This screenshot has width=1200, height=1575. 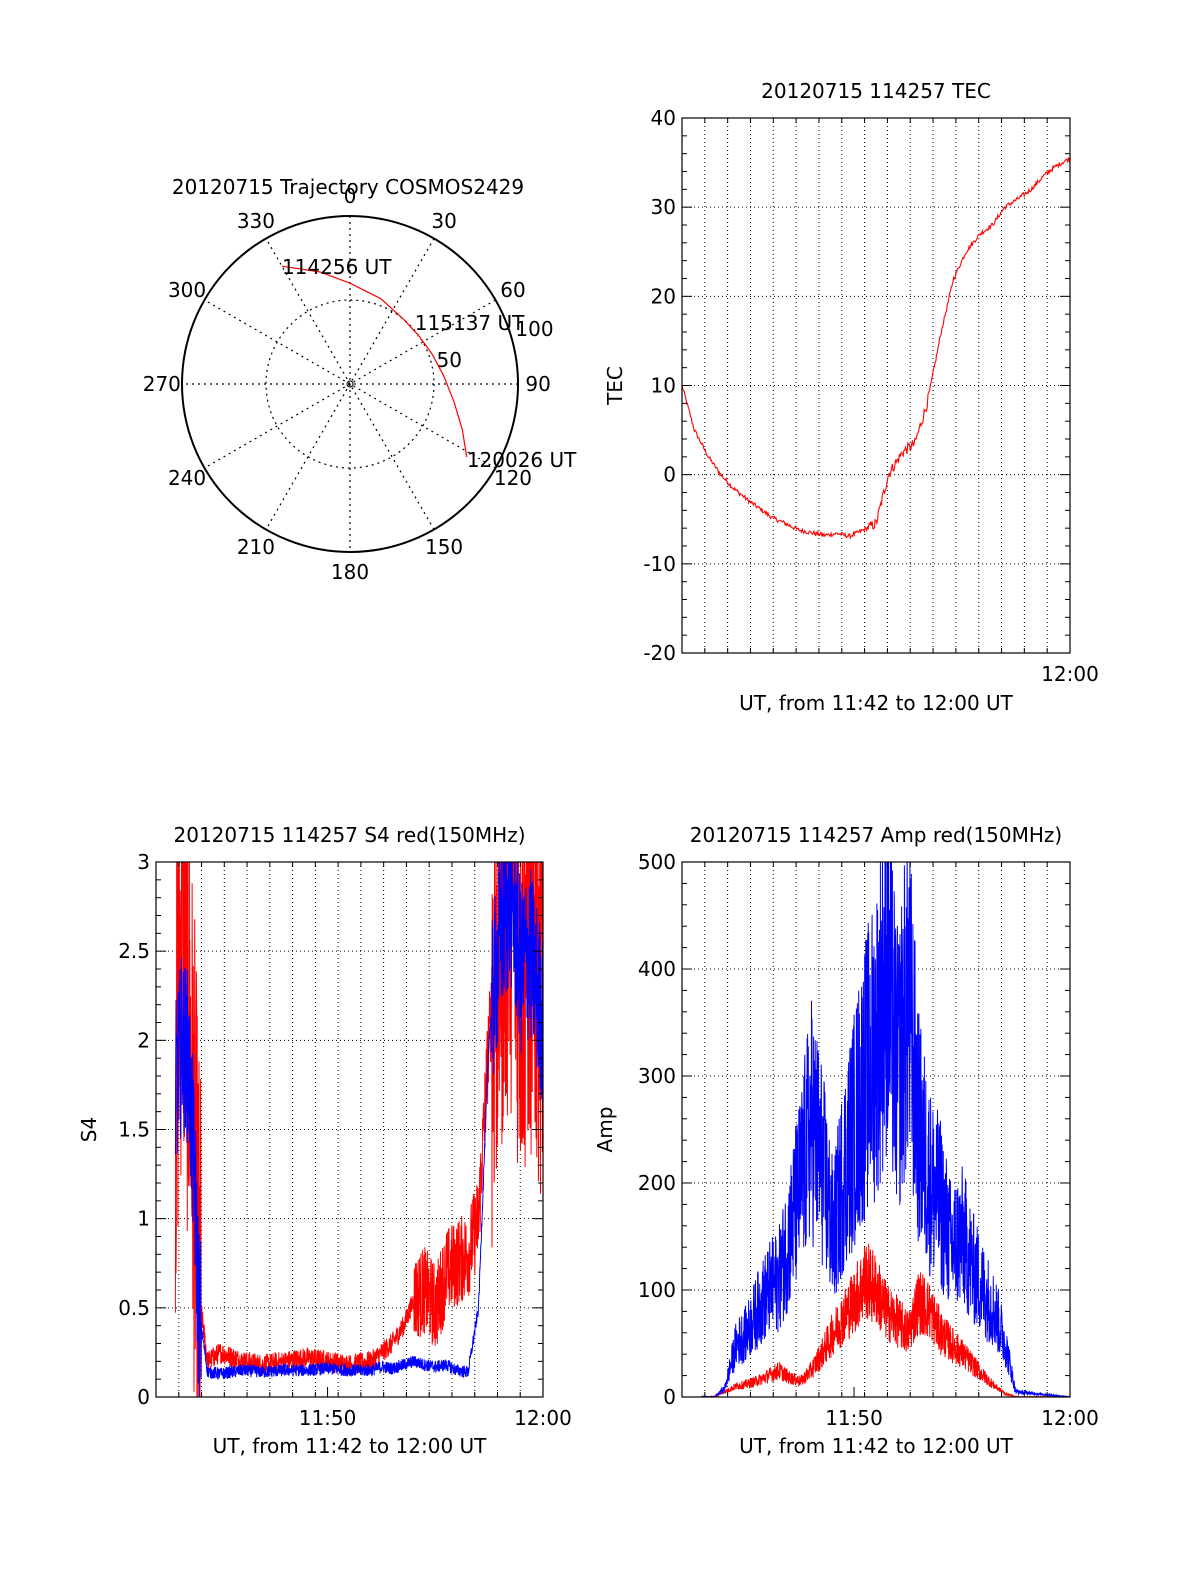 I want to click on polar-grid, so click(x=350, y=384).